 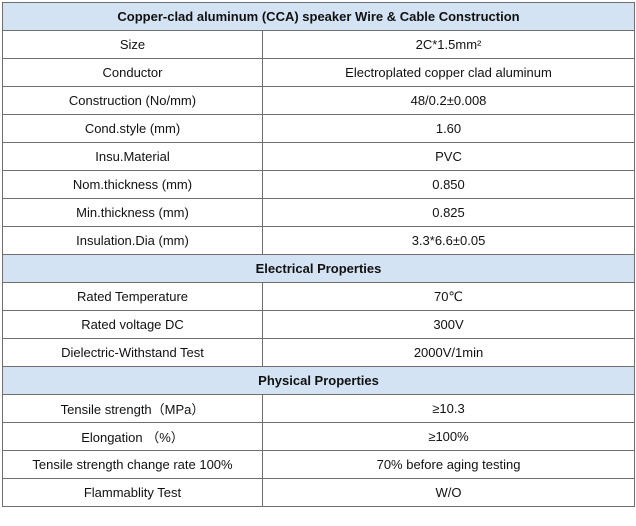 I want to click on row-value: 2C*1.5mm², so click(x=448, y=44).